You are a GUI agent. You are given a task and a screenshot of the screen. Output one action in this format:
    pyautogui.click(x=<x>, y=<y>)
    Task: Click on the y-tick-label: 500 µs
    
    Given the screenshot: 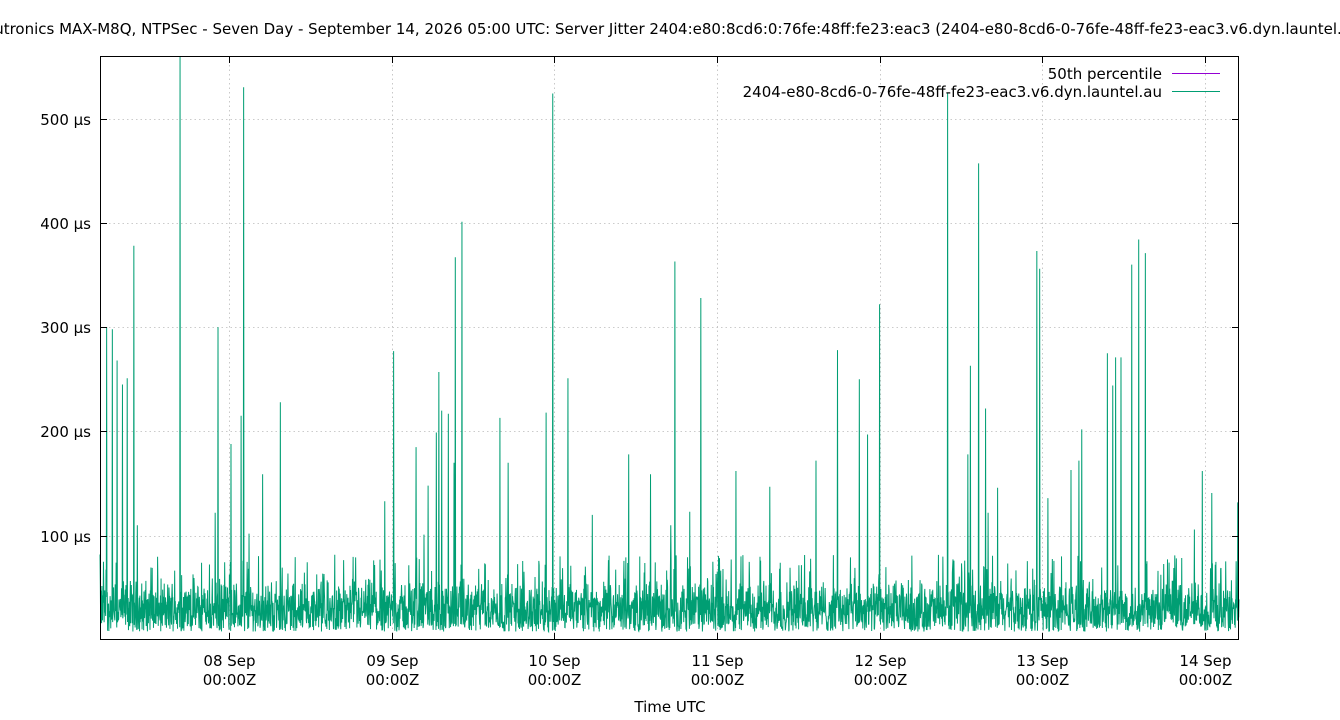 What is the action you would take?
    pyautogui.click(x=65, y=120)
    